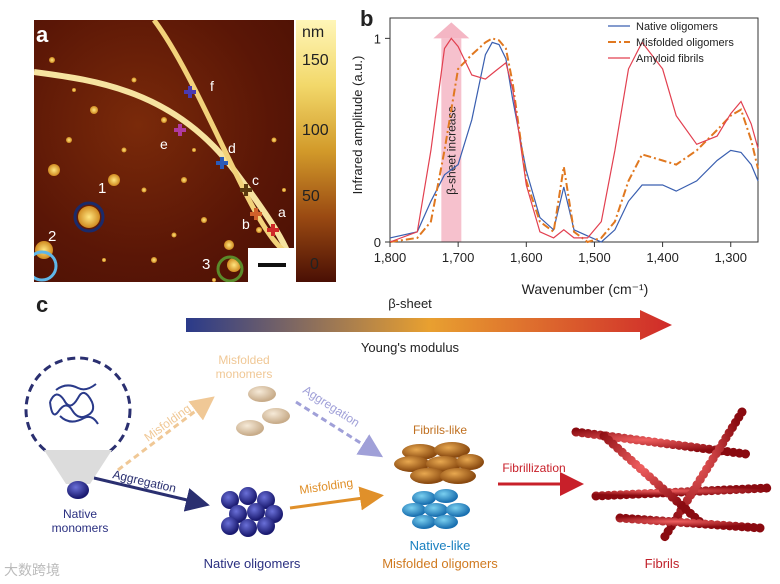  What do you see at coordinates (74, 404) in the screenshot?
I see `protein-structure-icon` at bounding box center [74, 404].